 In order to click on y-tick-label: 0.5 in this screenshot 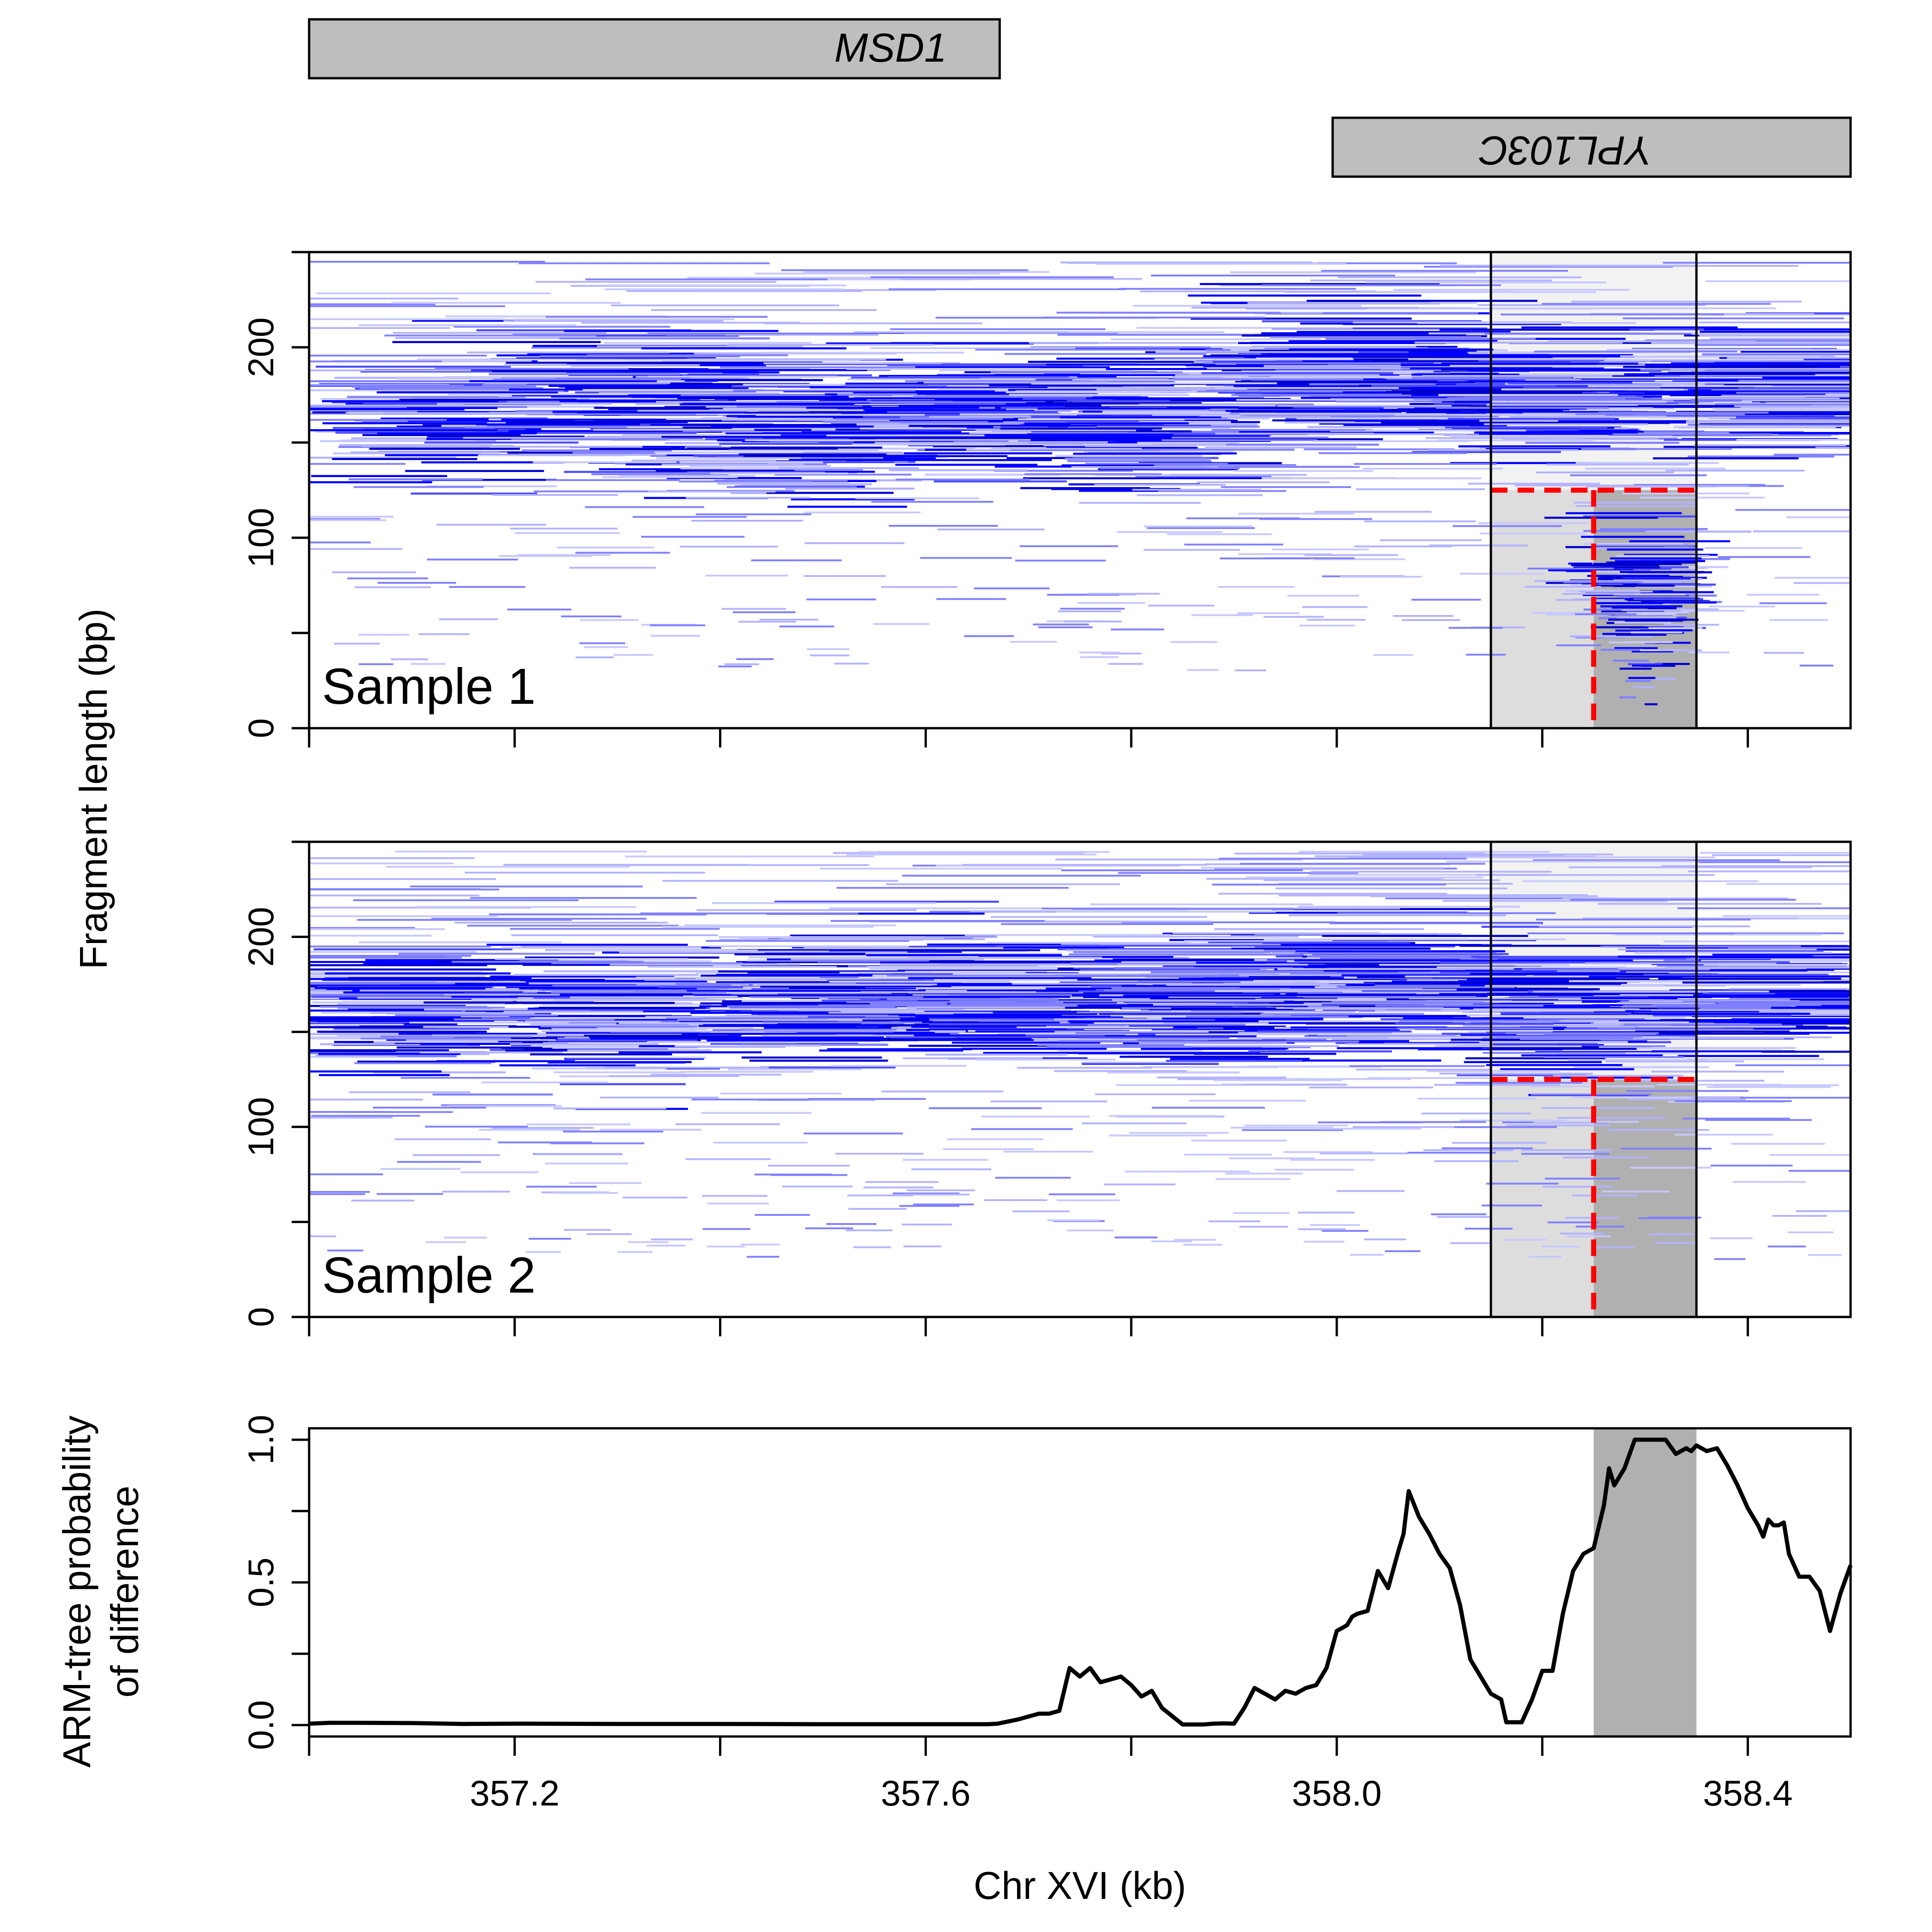, I will do `click(261, 1582)`.